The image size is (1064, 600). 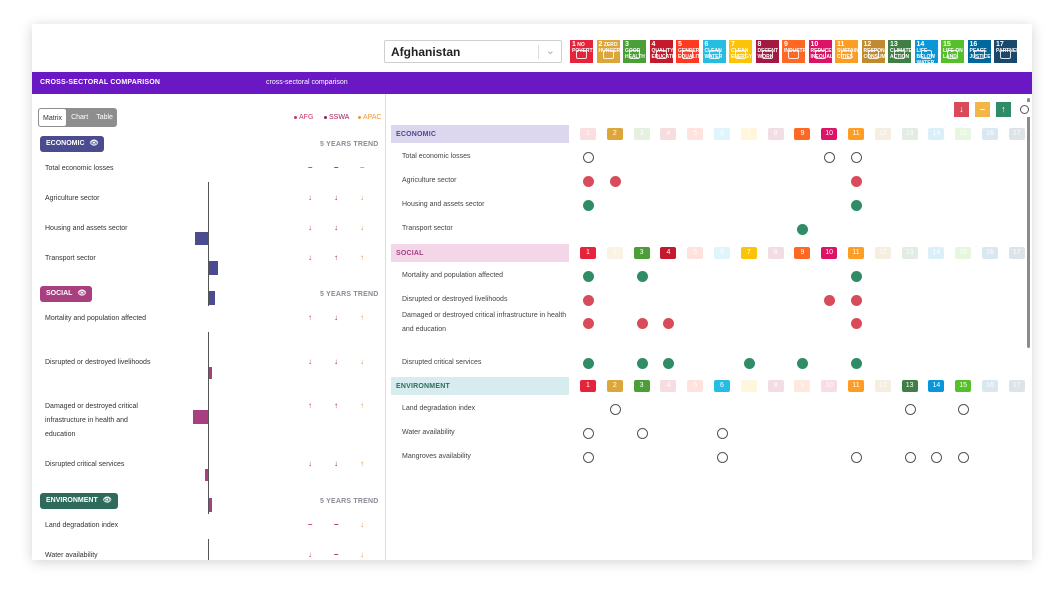 I want to click on sector-badge-economic: ECONOMIC 👁, so click(x=72, y=144).